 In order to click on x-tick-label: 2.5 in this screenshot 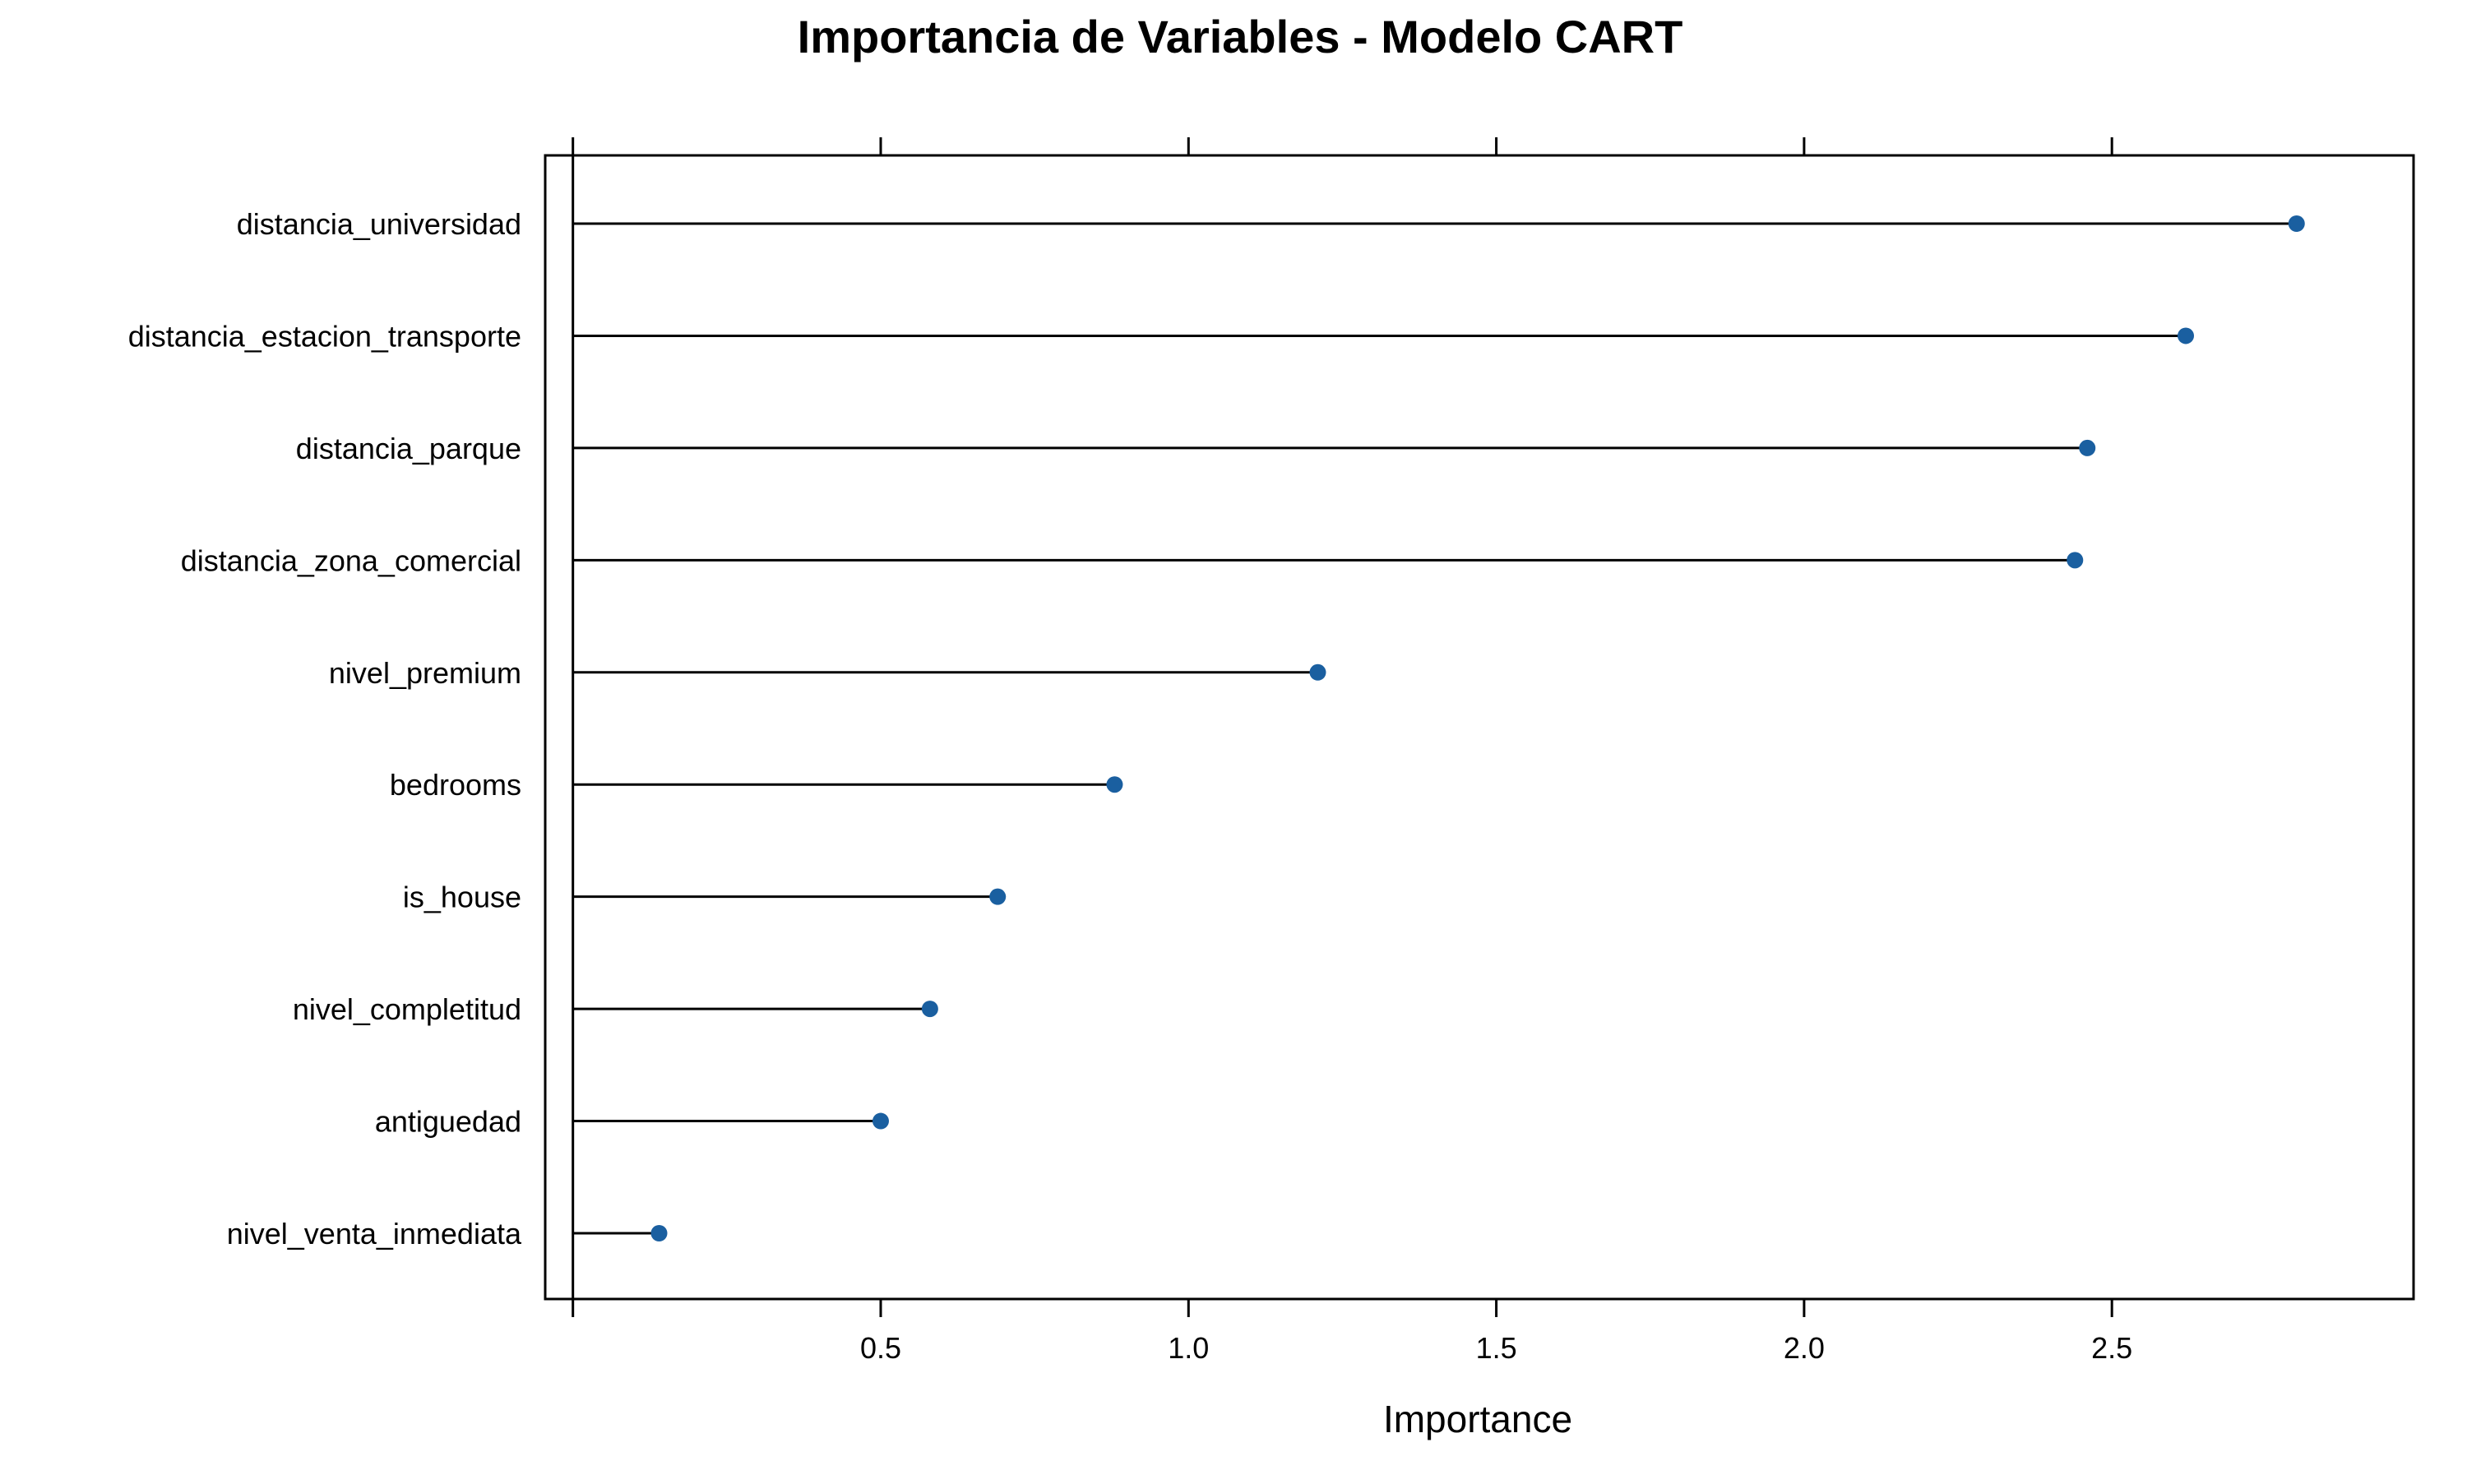, I will do `click(2111, 1348)`.